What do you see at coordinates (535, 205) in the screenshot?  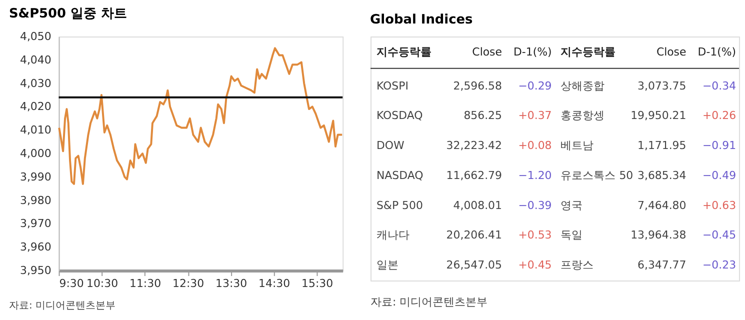 I see `text: −0.39` at bounding box center [535, 205].